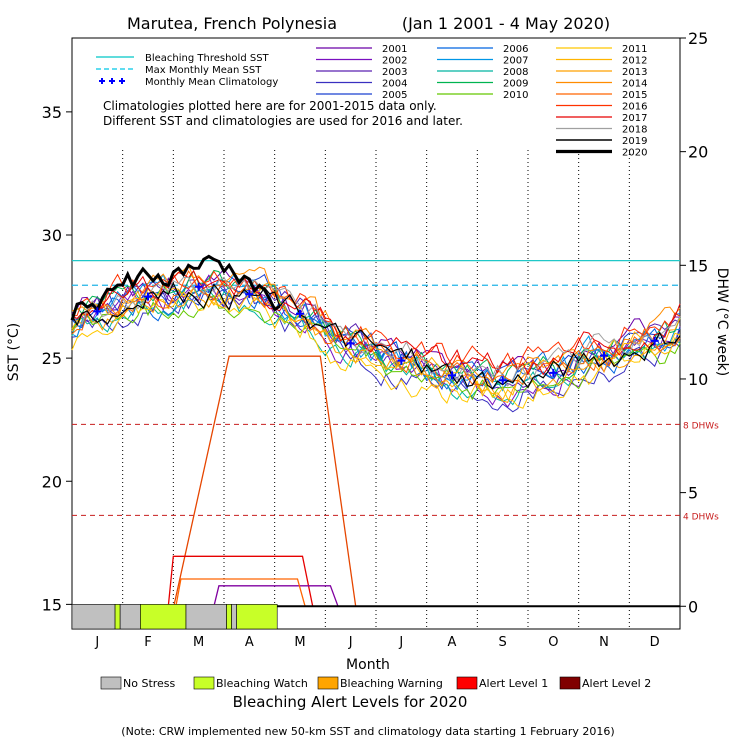 This screenshot has width=750, height=750. I want to click on year-legend-label: 2013, so click(634, 72).